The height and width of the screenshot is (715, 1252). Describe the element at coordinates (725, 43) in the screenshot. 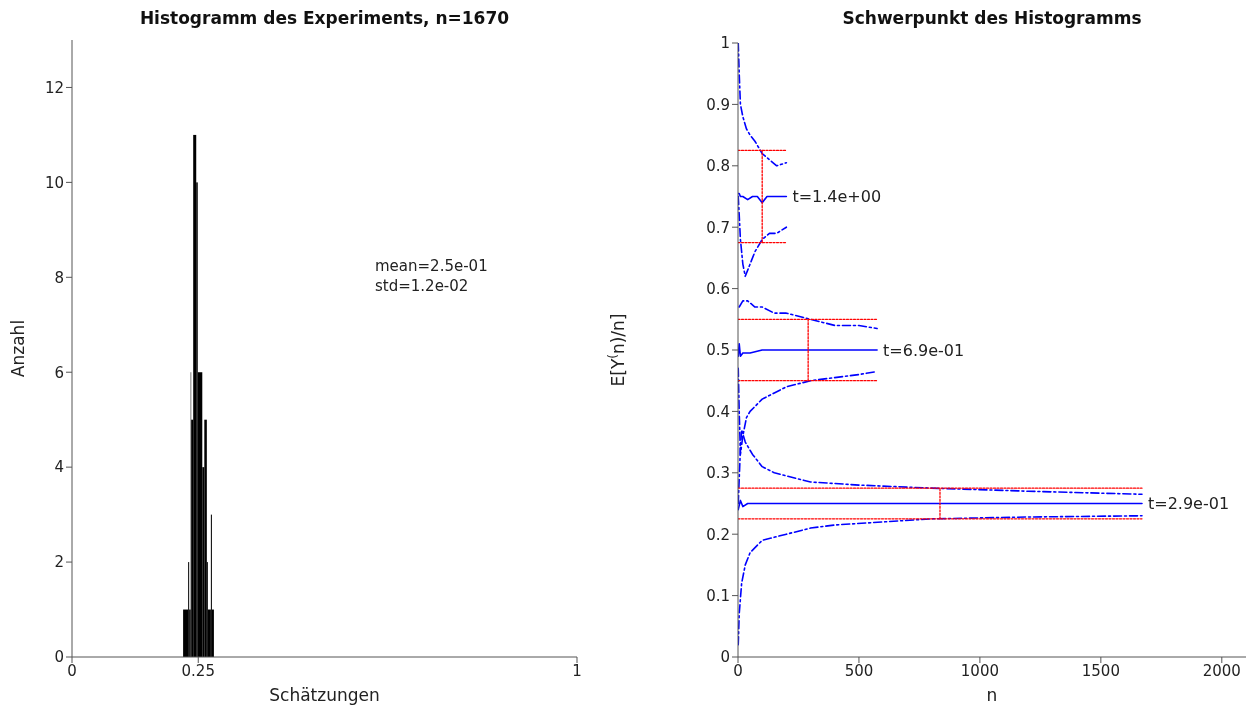

I see `y-tick-label: 1` at that location.